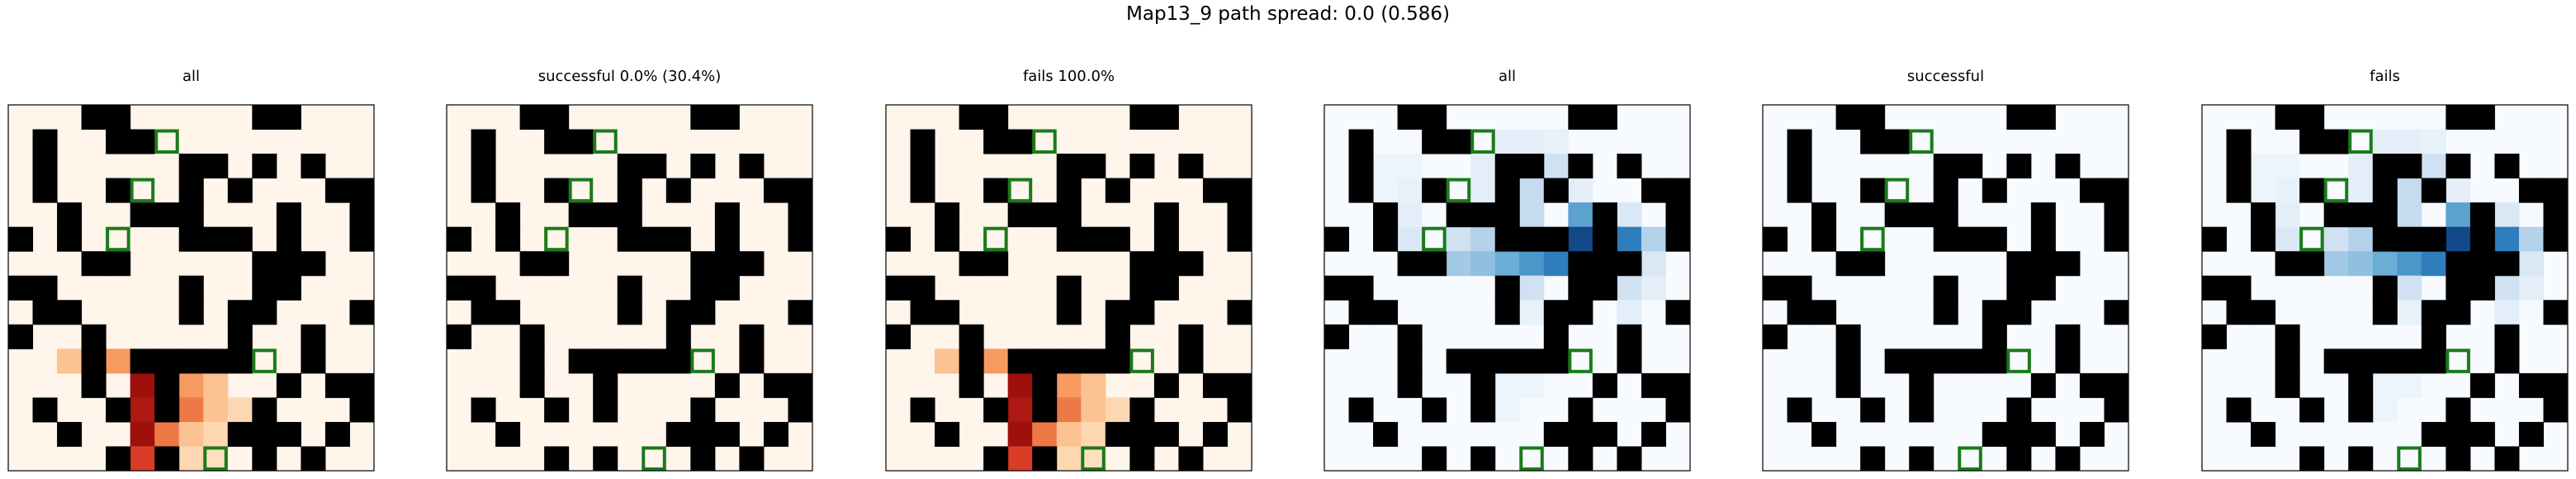  Describe the element at coordinates (1068, 270) in the screenshot. I see `heatmap-panel: fails 100.0%` at that location.